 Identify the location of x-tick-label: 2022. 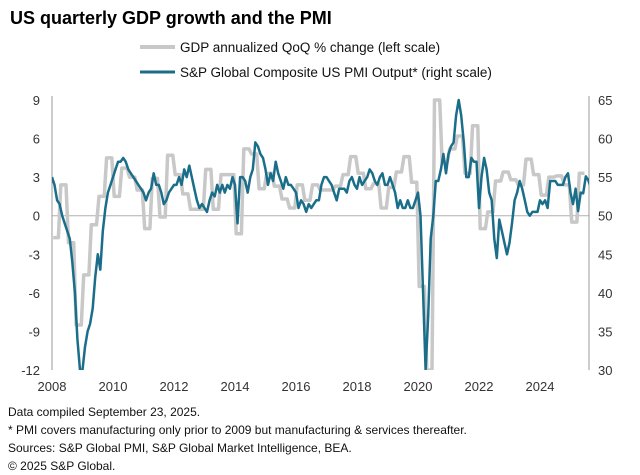
(479, 386).